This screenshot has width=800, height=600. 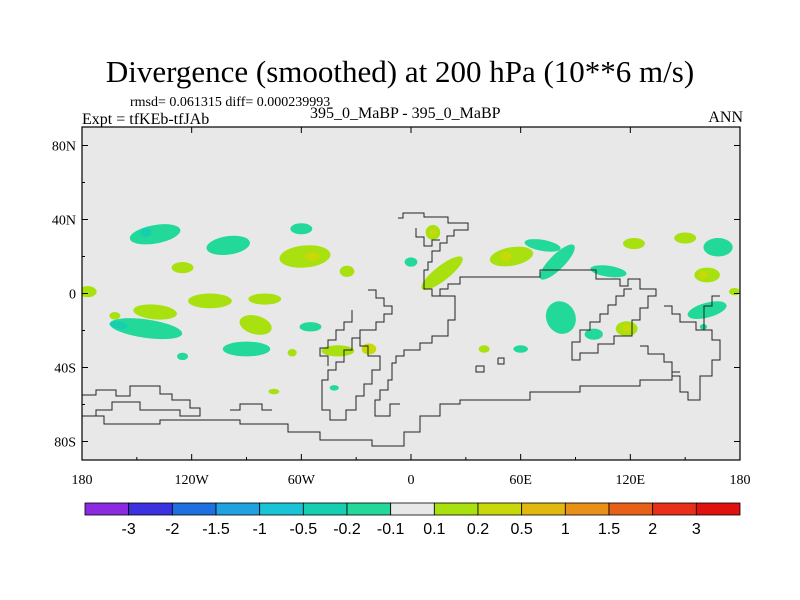 I want to click on y-tick-label: 40S, so click(x=65, y=369).